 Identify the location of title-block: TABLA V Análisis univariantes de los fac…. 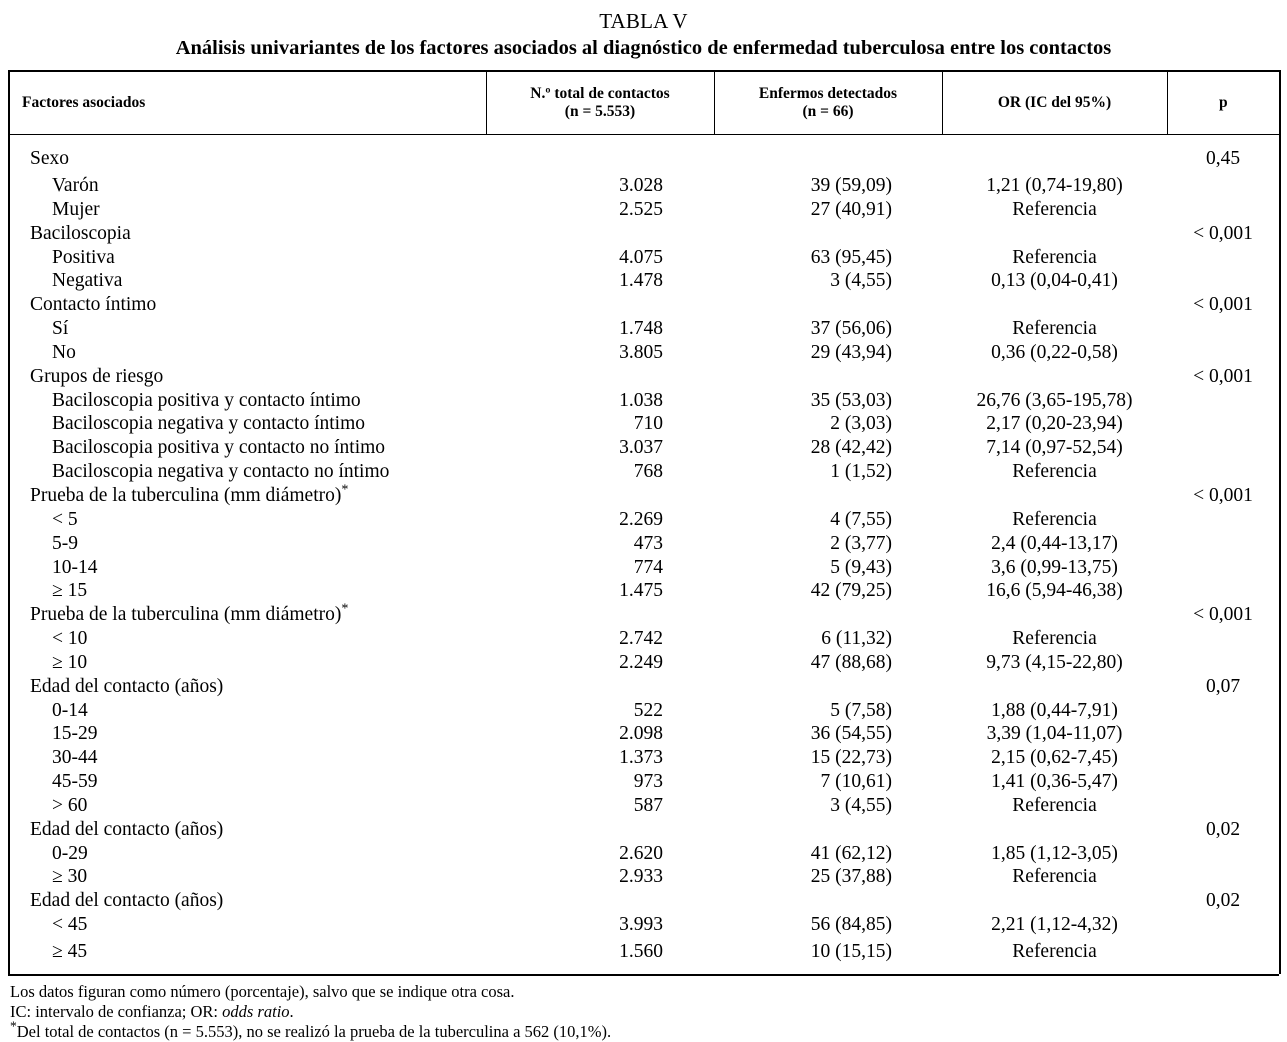
(643, 30).